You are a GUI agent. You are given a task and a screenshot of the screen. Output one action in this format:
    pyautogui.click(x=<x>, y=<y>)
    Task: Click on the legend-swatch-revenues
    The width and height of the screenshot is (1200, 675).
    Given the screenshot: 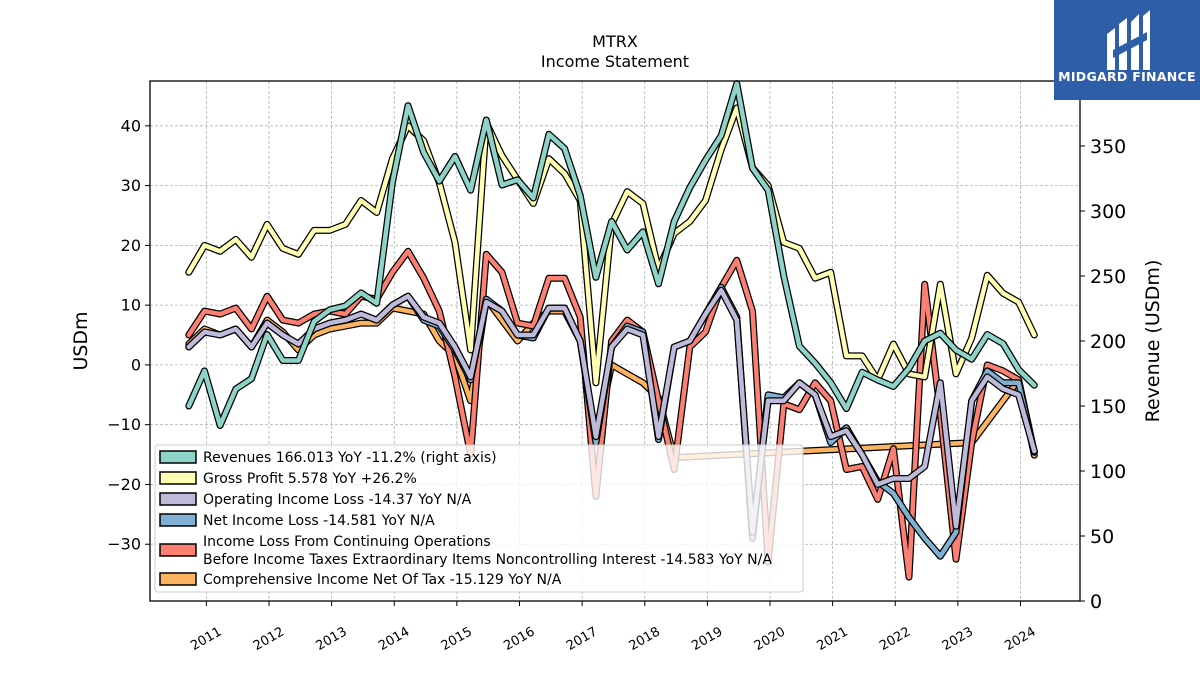 What is the action you would take?
    pyautogui.click(x=178, y=457)
    